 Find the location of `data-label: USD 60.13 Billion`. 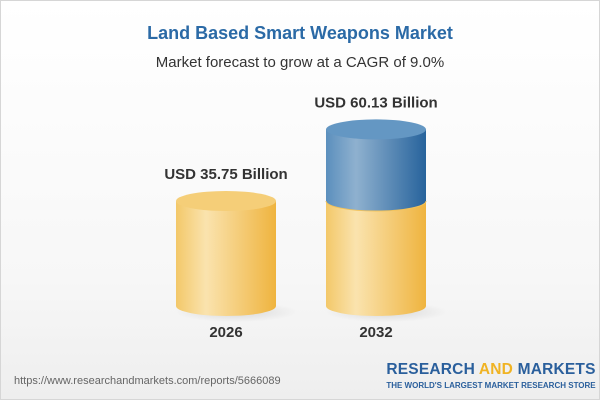

data-label: USD 60.13 Billion is located at coordinates (375, 102).